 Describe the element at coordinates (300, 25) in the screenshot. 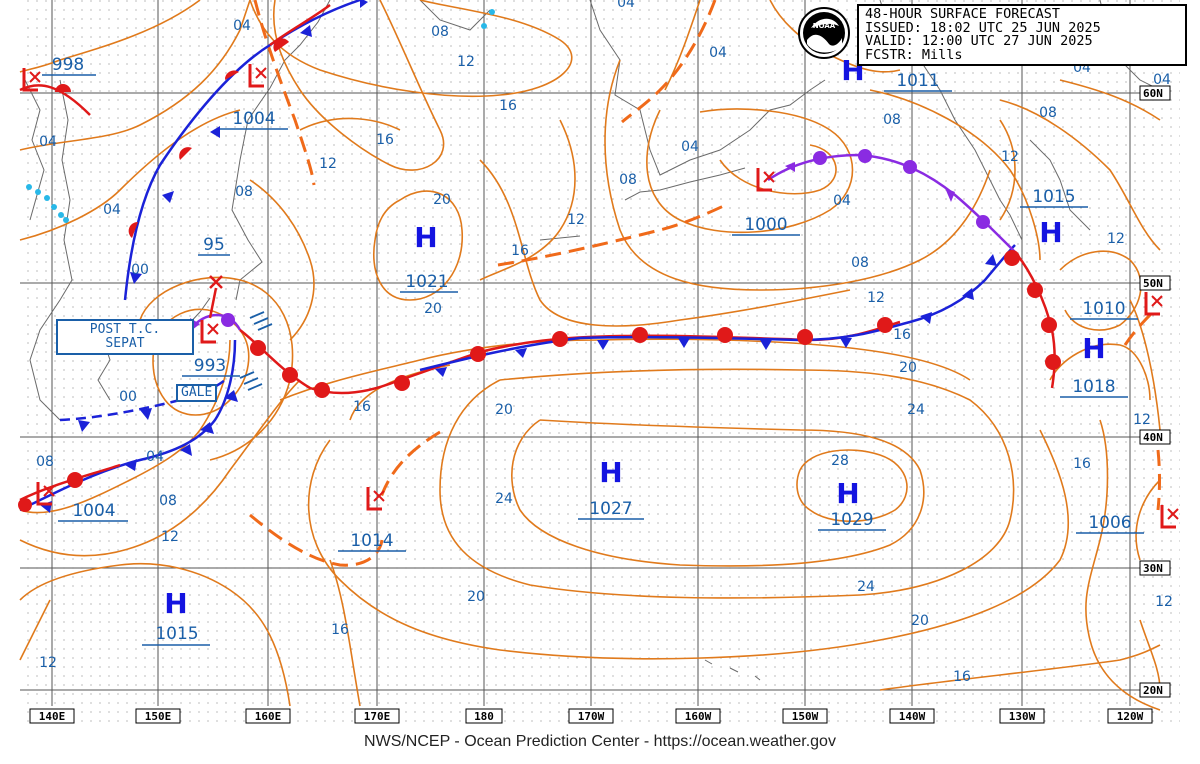

I see `warm-front-northeast` at that location.